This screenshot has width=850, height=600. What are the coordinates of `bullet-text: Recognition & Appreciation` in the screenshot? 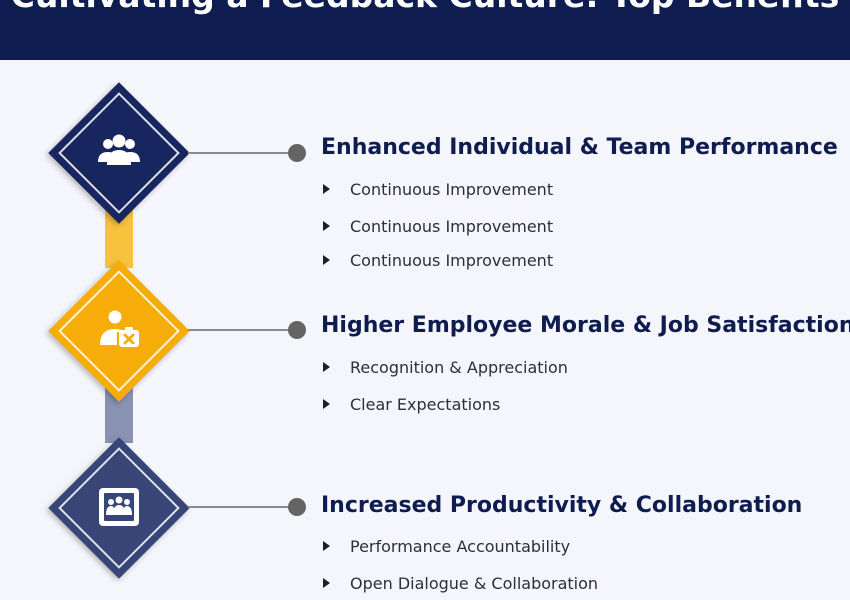 It's located at (459, 367).